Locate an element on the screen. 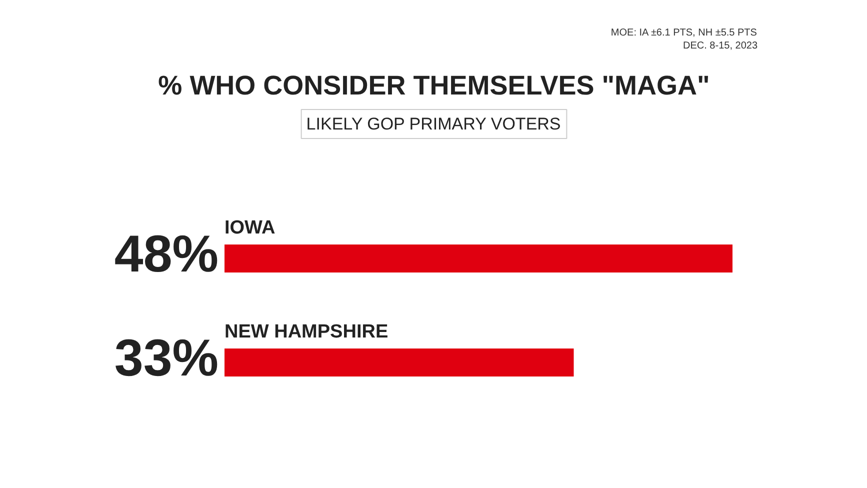  data-label: 33% is located at coordinates (166, 359).